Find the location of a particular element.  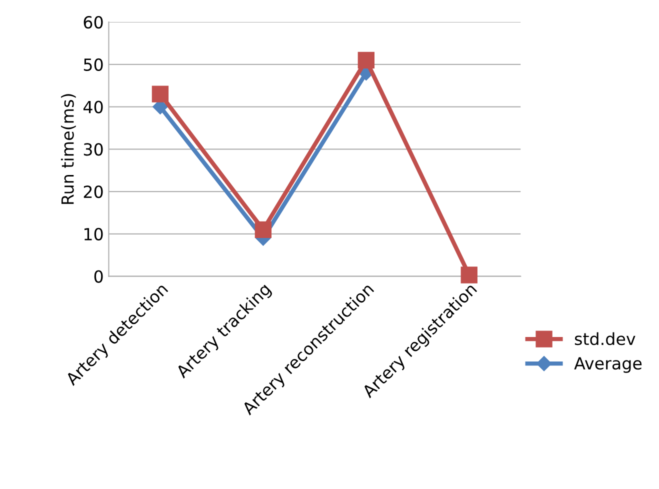

legend-label: std.dev is located at coordinates (605, 339).